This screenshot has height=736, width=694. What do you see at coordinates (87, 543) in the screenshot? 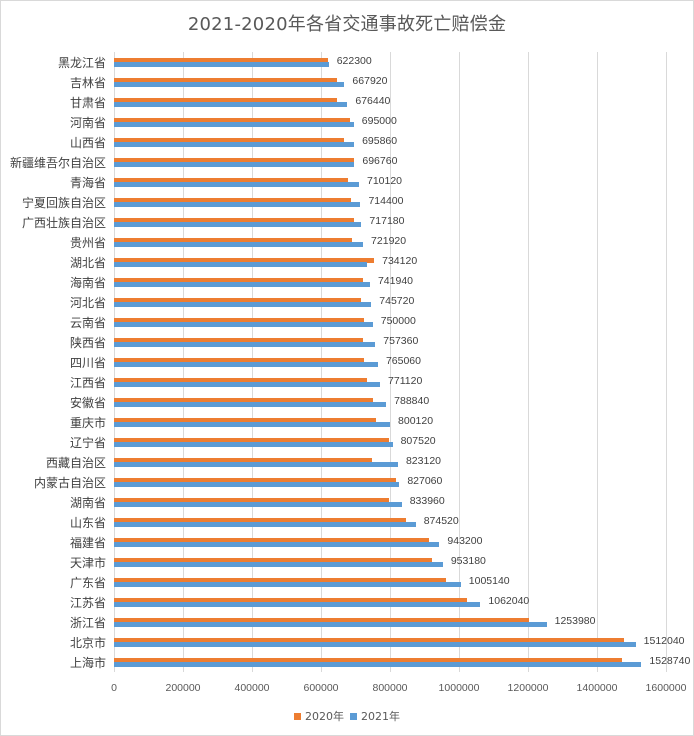
I see `category-label: 福建省` at bounding box center [87, 543].